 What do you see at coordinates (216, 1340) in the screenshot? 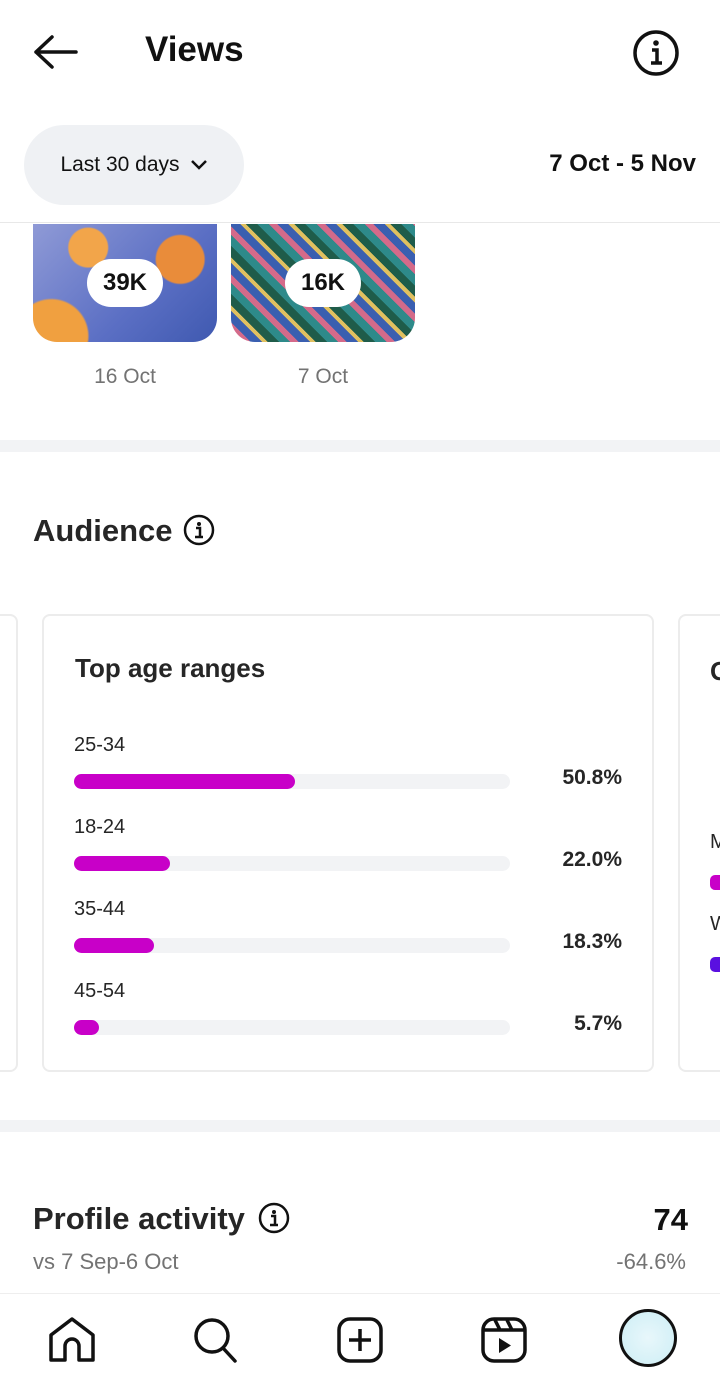
I see `search-icon` at bounding box center [216, 1340].